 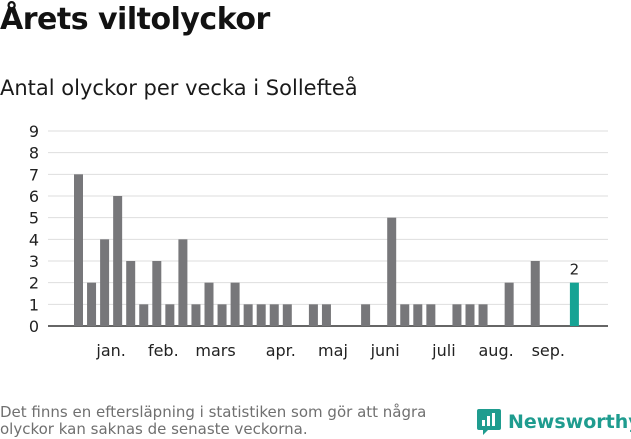 I want to click on y-tick-label: 5, so click(x=34, y=218).